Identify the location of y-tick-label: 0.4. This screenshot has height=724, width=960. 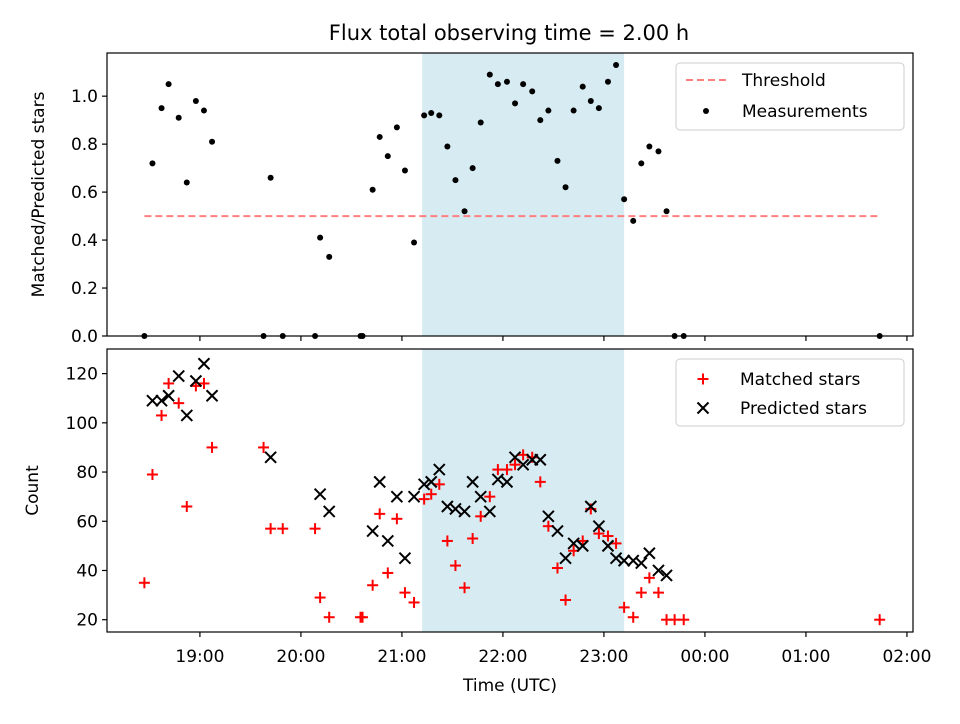
(84, 241).